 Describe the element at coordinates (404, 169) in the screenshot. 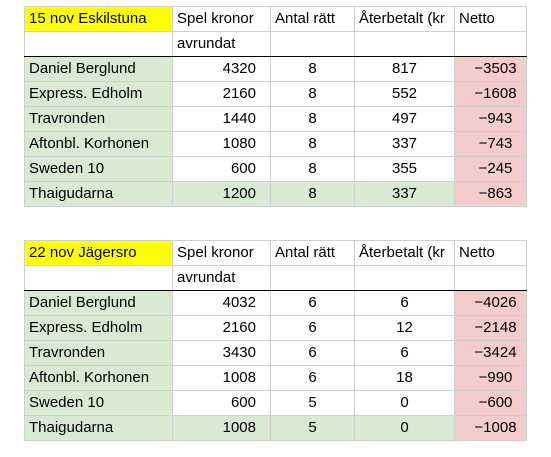

I see `row-aterbetalt-cell: 355` at that location.